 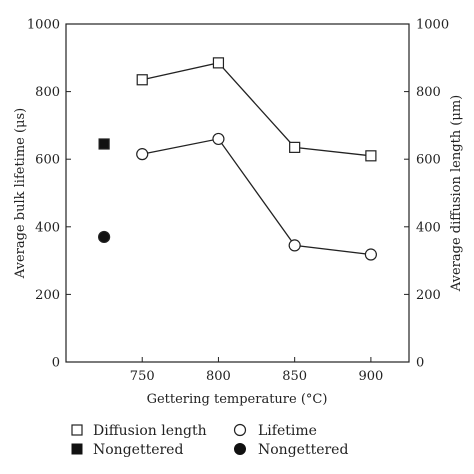 What do you see at coordinates (47, 227) in the screenshot?
I see `left-tick-label: 400` at bounding box center [47, 227].